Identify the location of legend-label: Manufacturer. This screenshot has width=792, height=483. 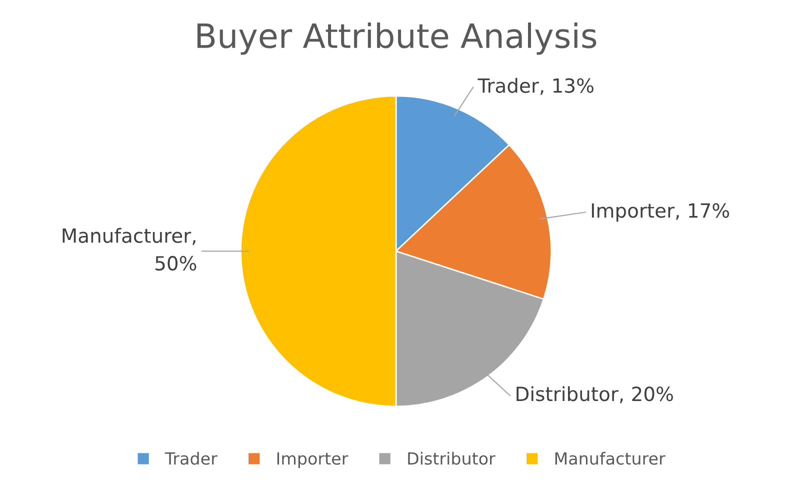
(610, 458).